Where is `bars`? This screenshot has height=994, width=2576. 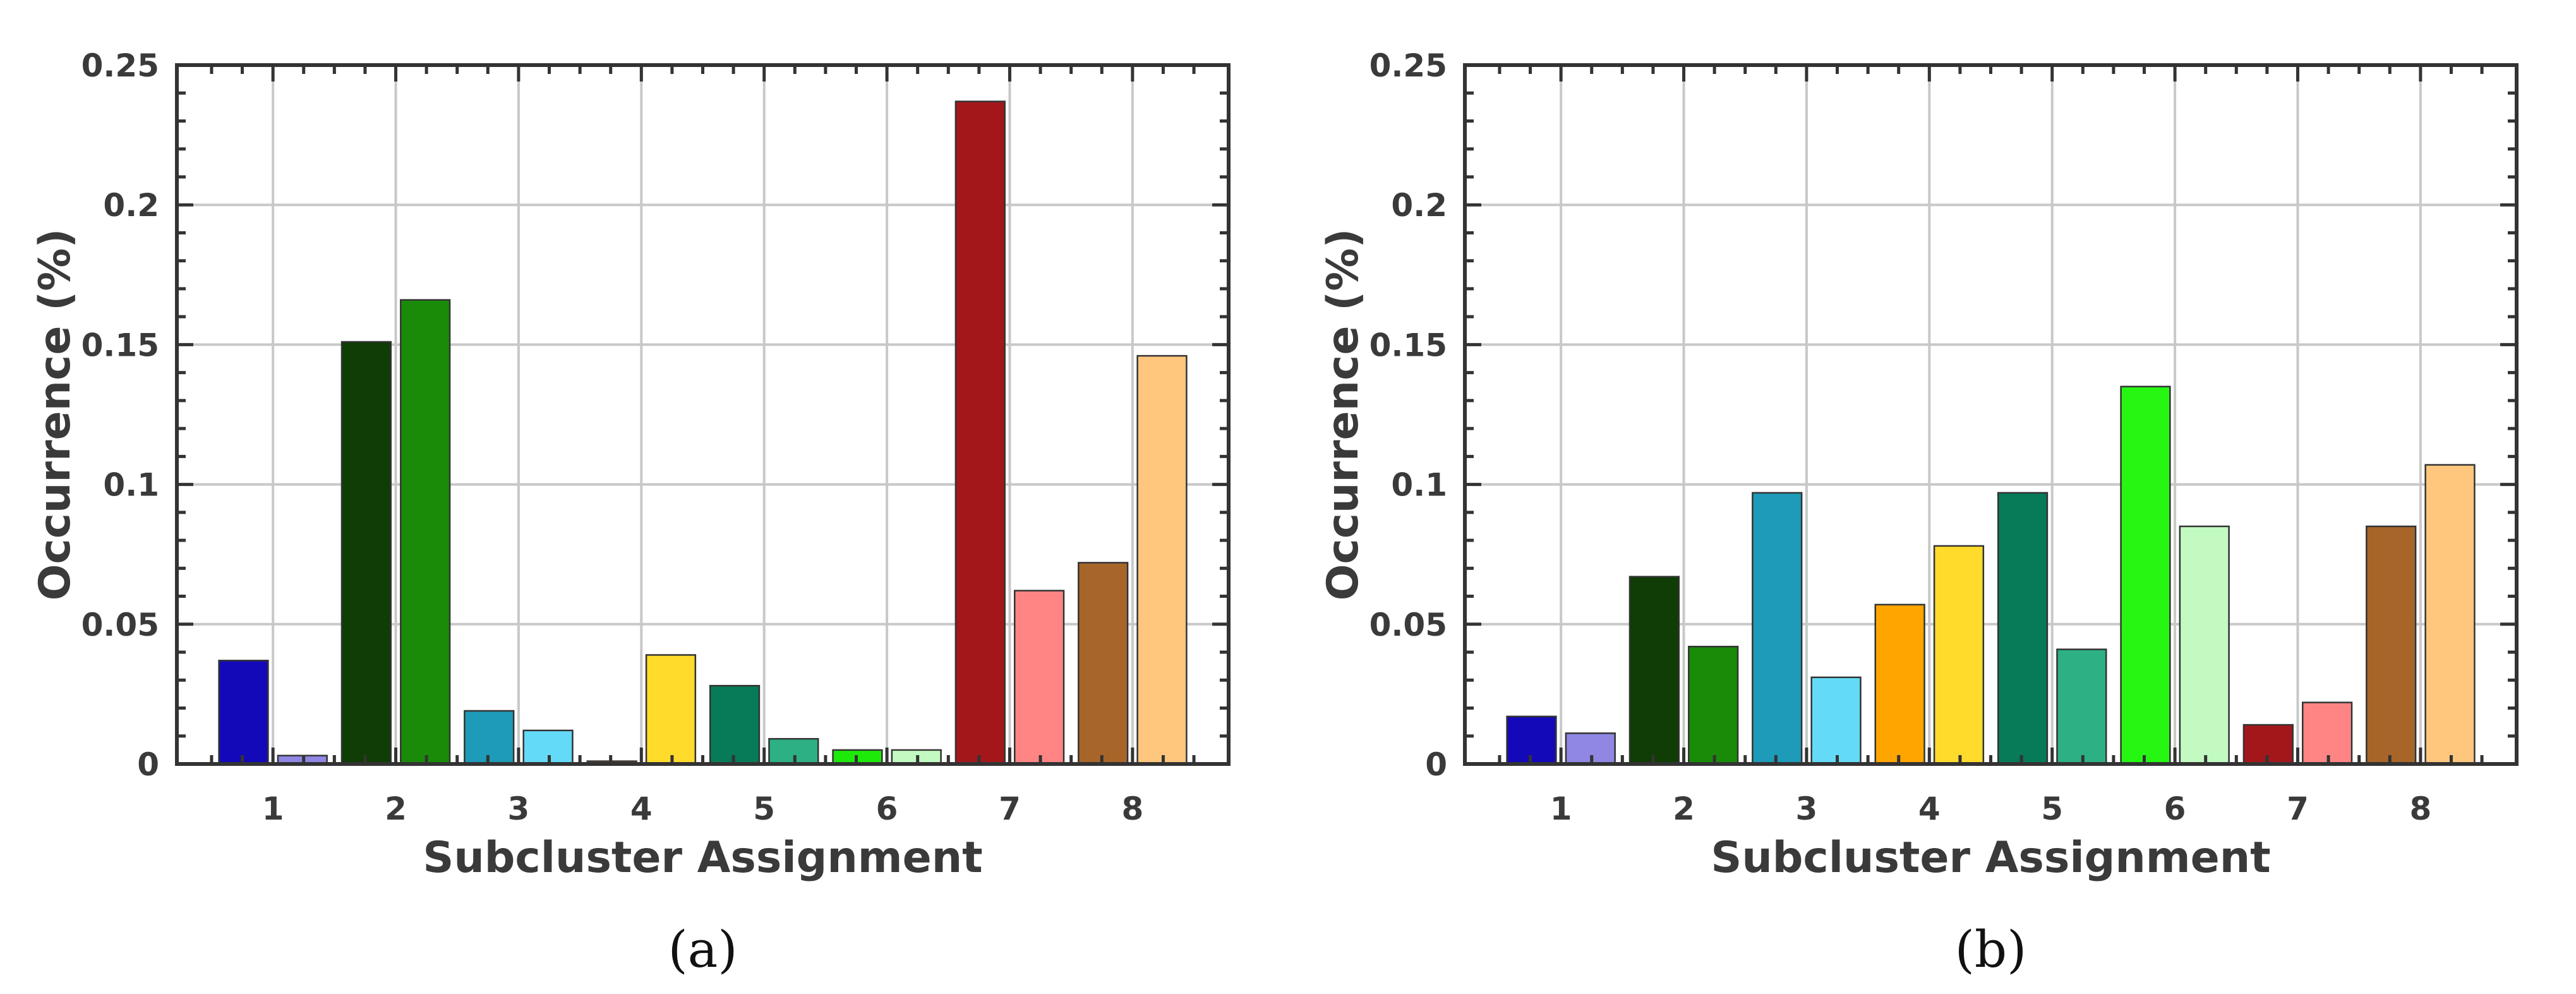
bars is located at coordinates (1991, 575).